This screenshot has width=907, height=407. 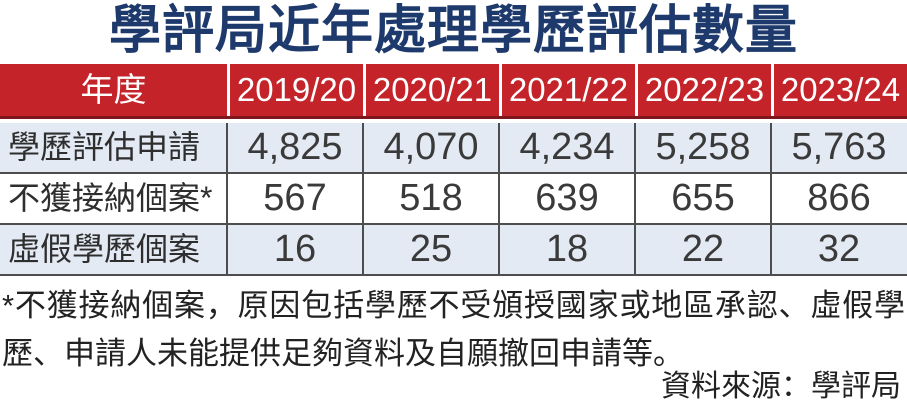 I want to click on source-attribution: 資料來源：學評局, so click(x=781, y=386).